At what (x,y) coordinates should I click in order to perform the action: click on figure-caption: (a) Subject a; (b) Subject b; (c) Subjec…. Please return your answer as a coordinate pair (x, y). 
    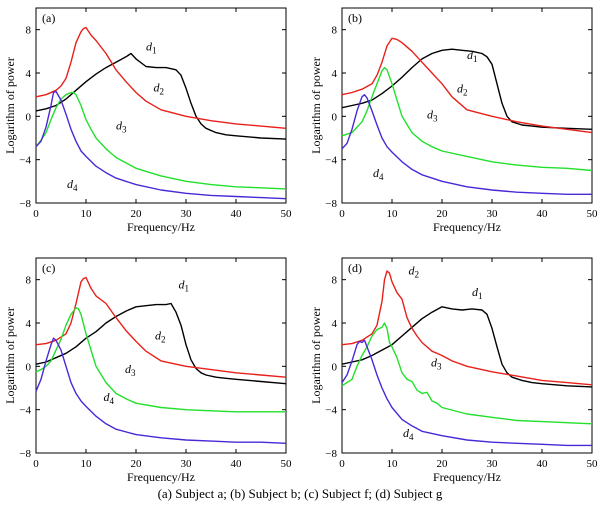
    Looking at the image, I should click on (300, 493).